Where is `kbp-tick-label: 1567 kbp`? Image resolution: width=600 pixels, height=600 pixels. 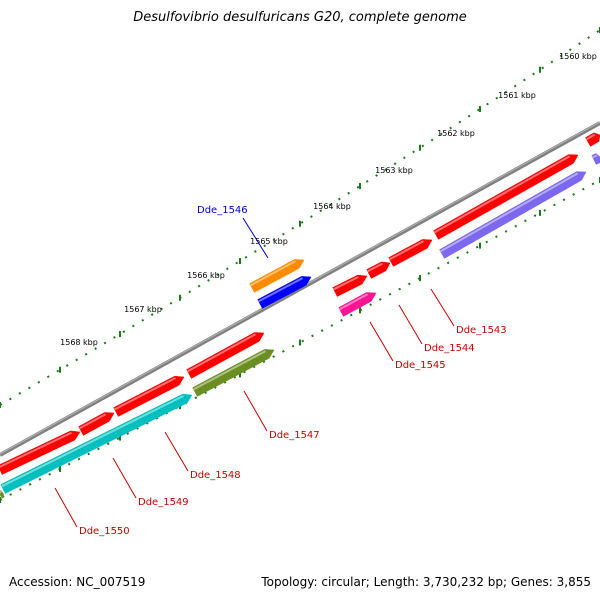 kbp-tick-label: 1567 kbp is located at coordinates (143, 309).